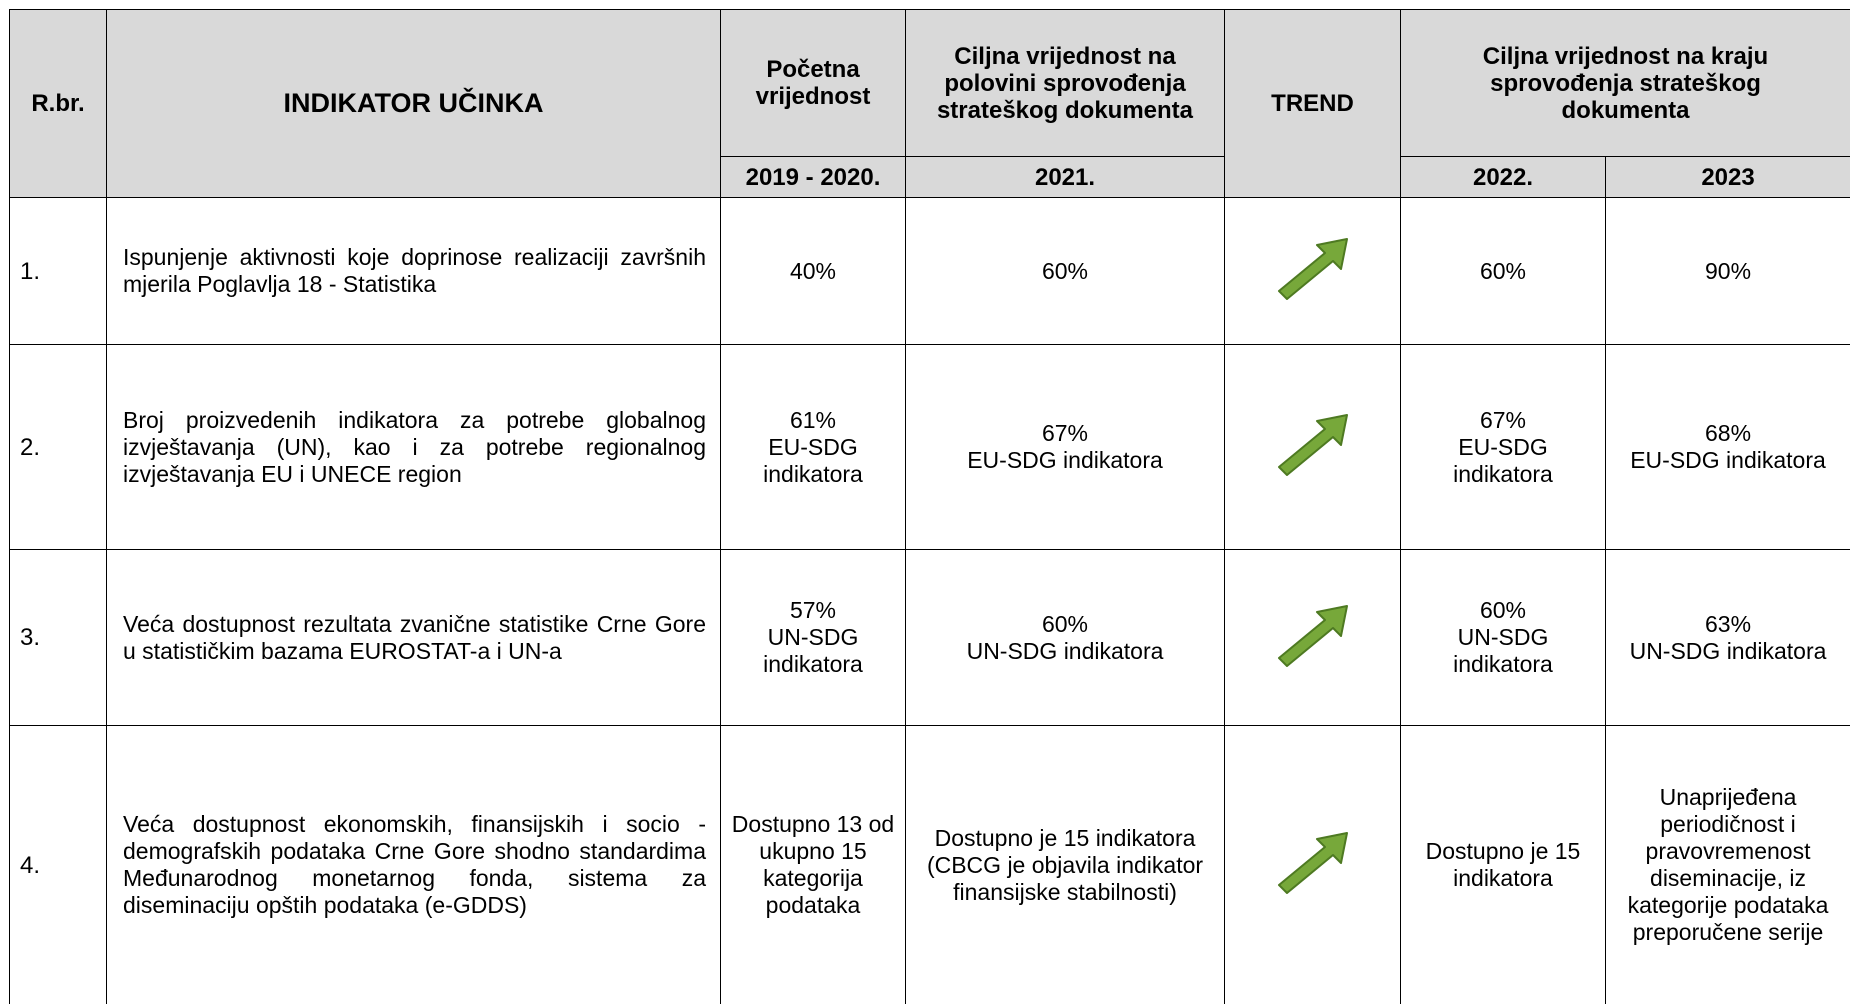  What do you see at coordinates (58, 637) in the screenshot?
I see `row-number: 3.` at bounding box center [58, 637].